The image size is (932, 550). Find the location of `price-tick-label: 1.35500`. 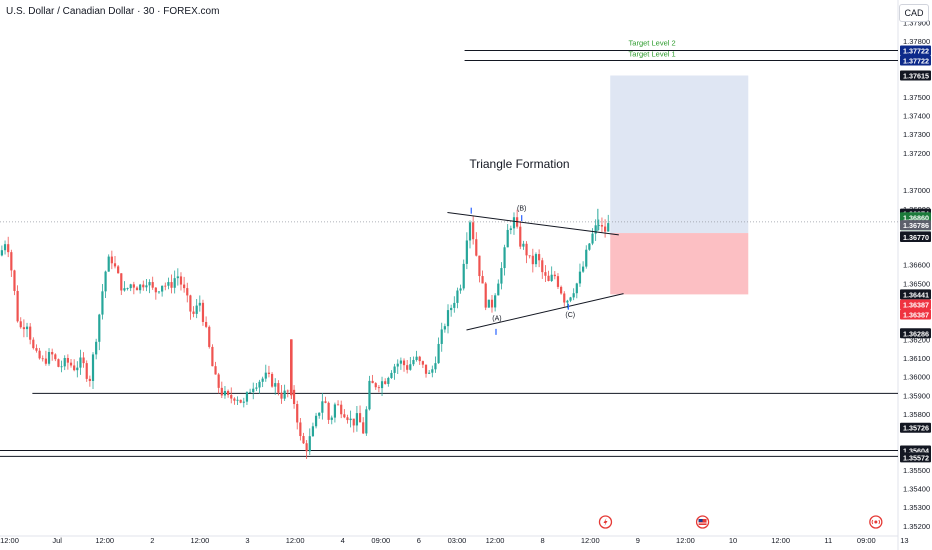

price-tick-label: 1.35500 is located at coordinates (916, 470).